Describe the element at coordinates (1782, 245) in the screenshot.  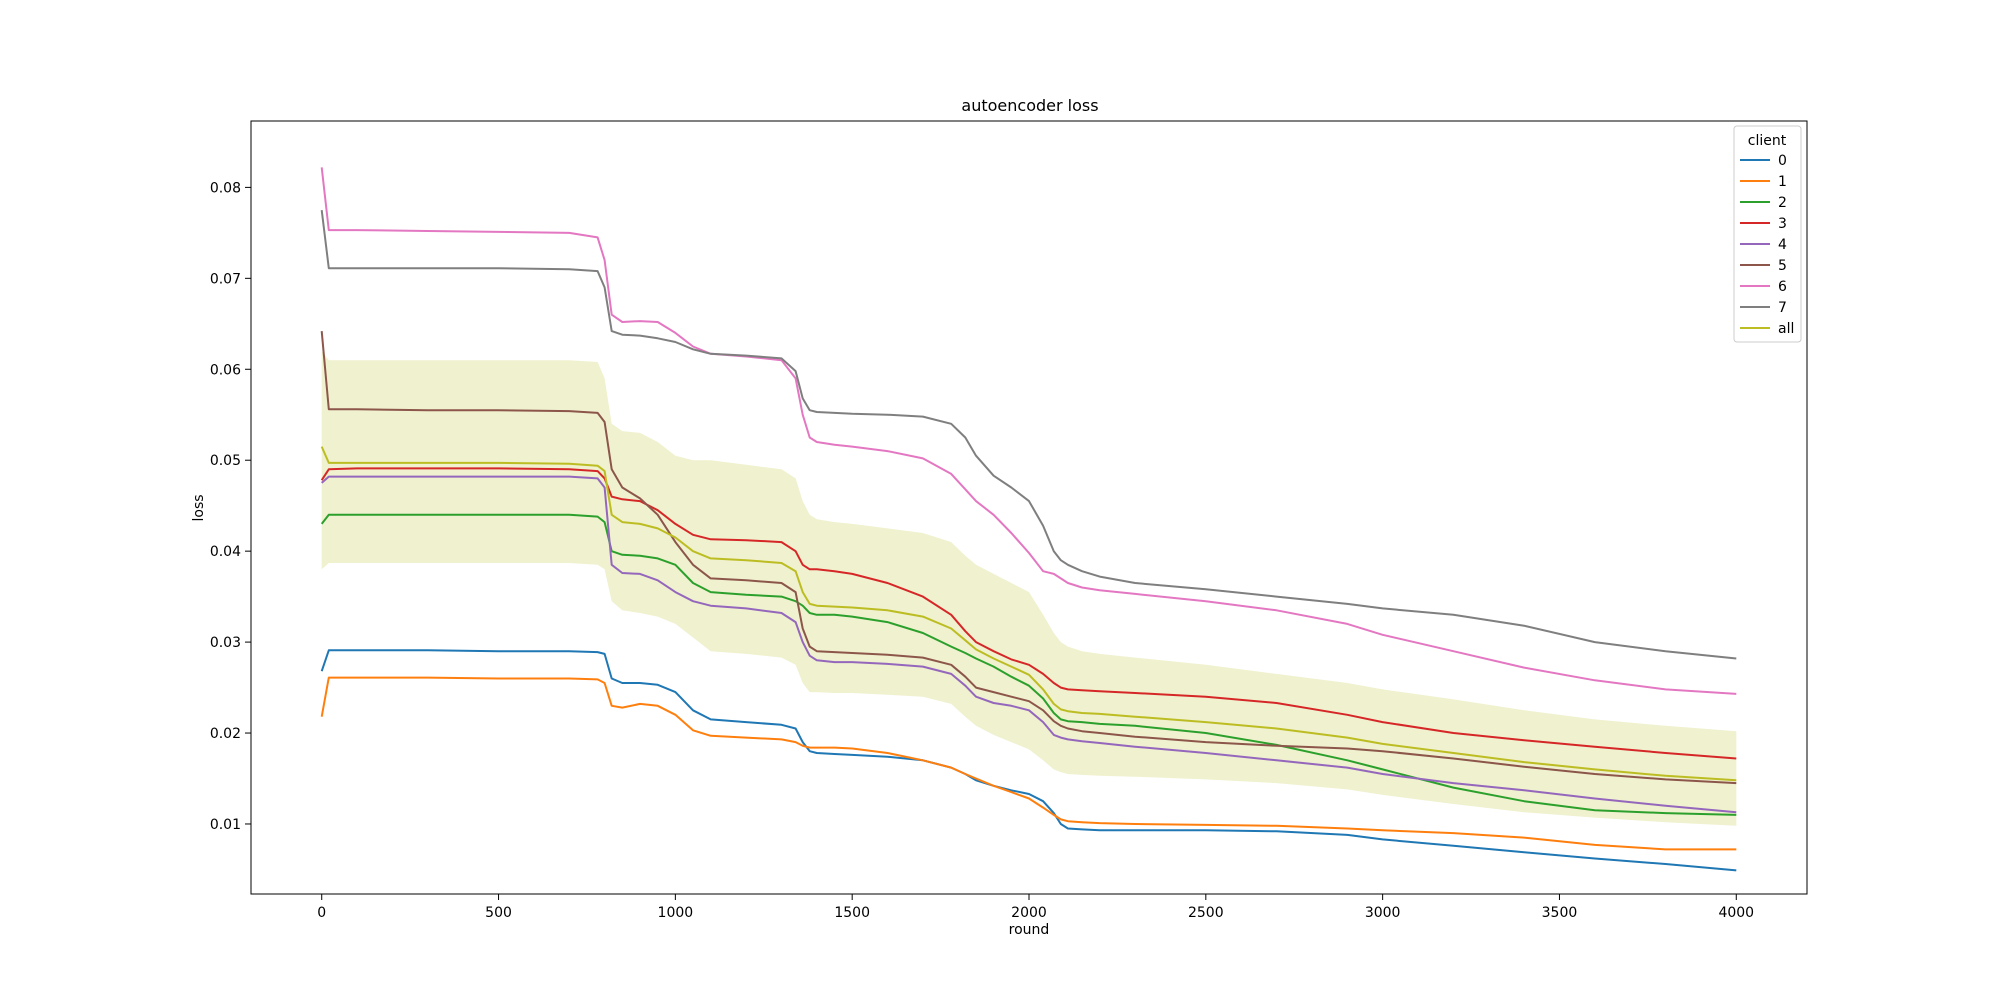
I see `legend-label-4: 4` at that location.